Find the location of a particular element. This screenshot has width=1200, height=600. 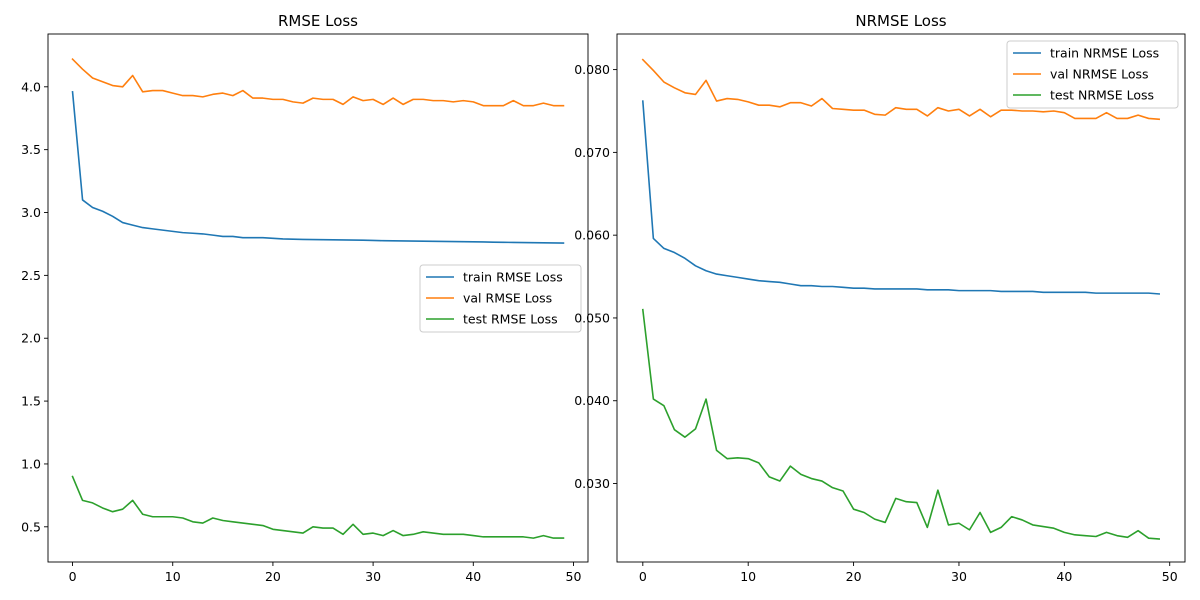

legend-label: test RMSE Loss is located at coordinates (510, 319).